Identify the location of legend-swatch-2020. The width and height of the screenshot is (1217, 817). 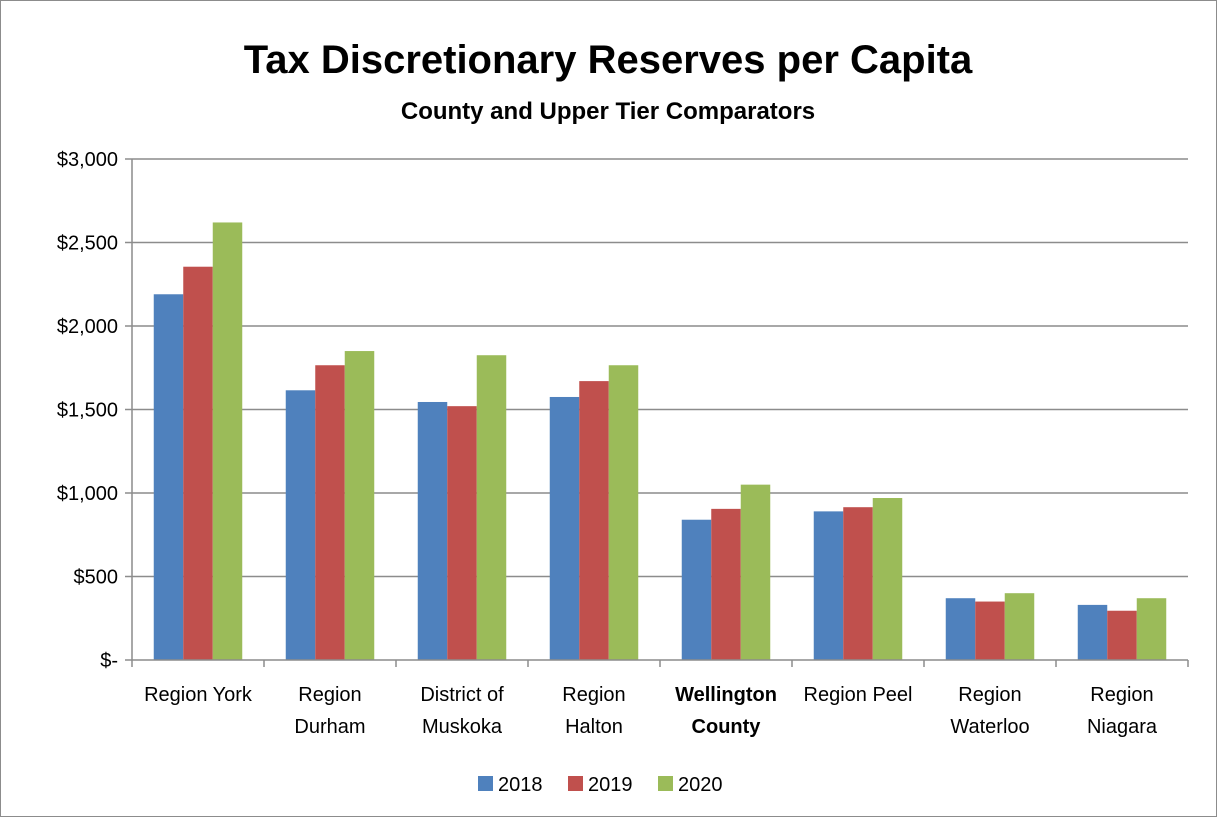
(665, 783).